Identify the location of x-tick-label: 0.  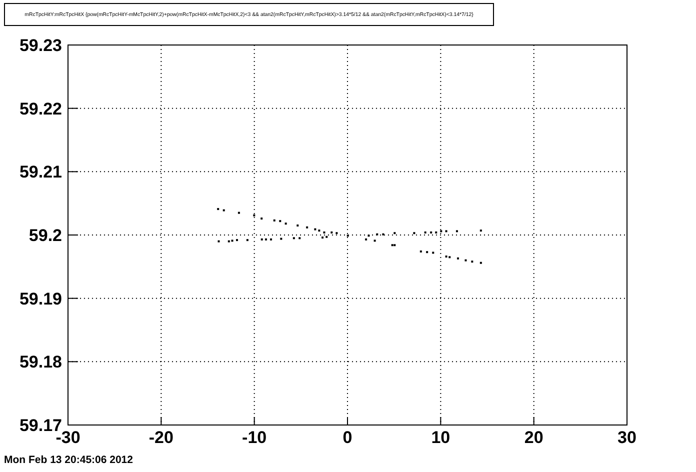
(347, 438).